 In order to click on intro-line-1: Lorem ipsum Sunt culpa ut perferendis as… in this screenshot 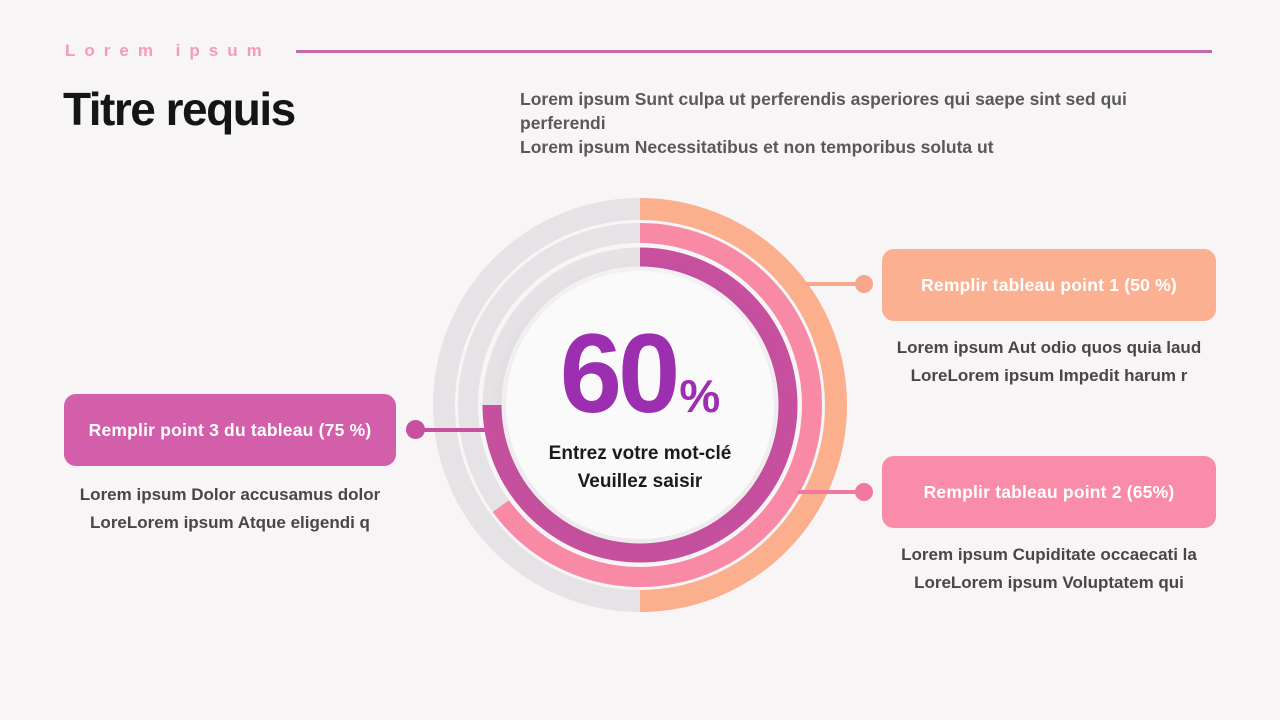, I will do `click(823, 111)`.